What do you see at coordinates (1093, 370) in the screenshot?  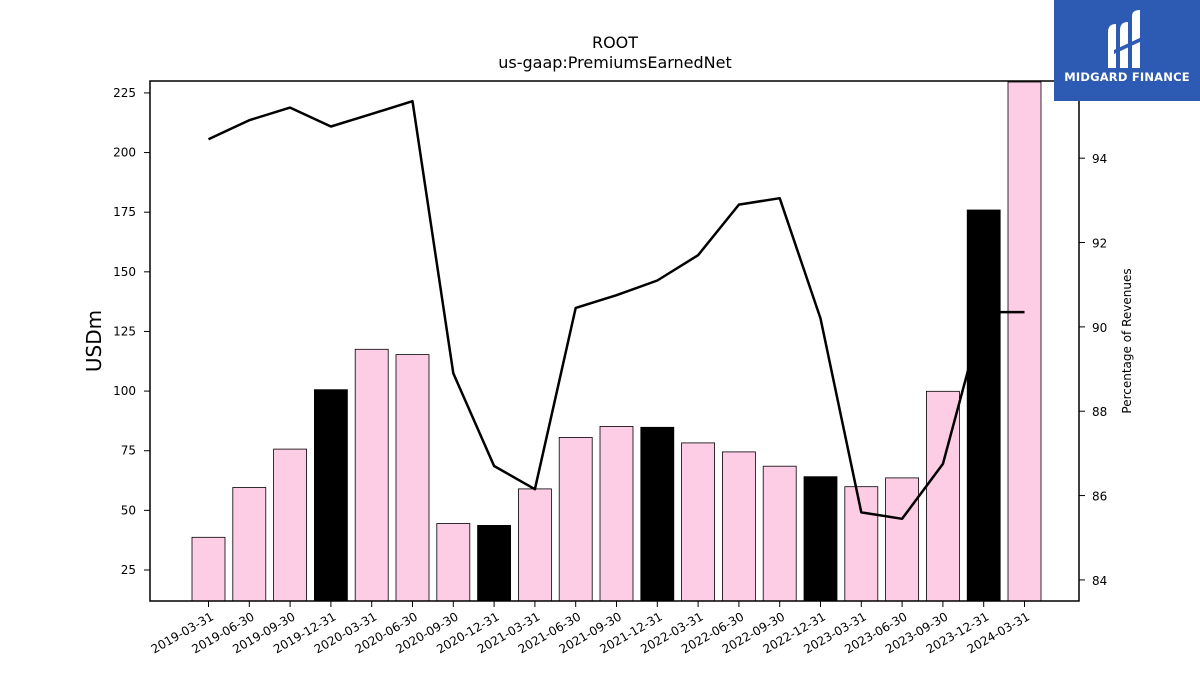 I see `y-axis-right: 84 86 88 90 92 94` at bounding box center [1093, 370].